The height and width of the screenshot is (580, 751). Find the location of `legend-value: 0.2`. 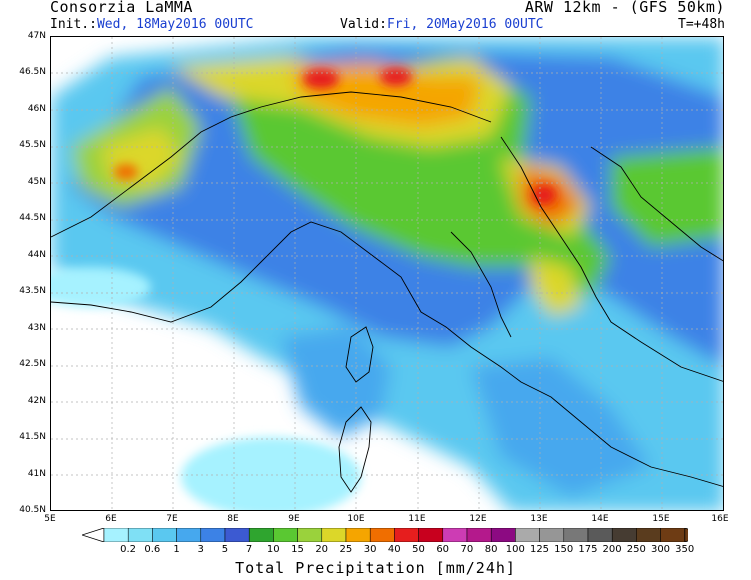

legend-value: 0.2 is located at coordinates (128, 549).